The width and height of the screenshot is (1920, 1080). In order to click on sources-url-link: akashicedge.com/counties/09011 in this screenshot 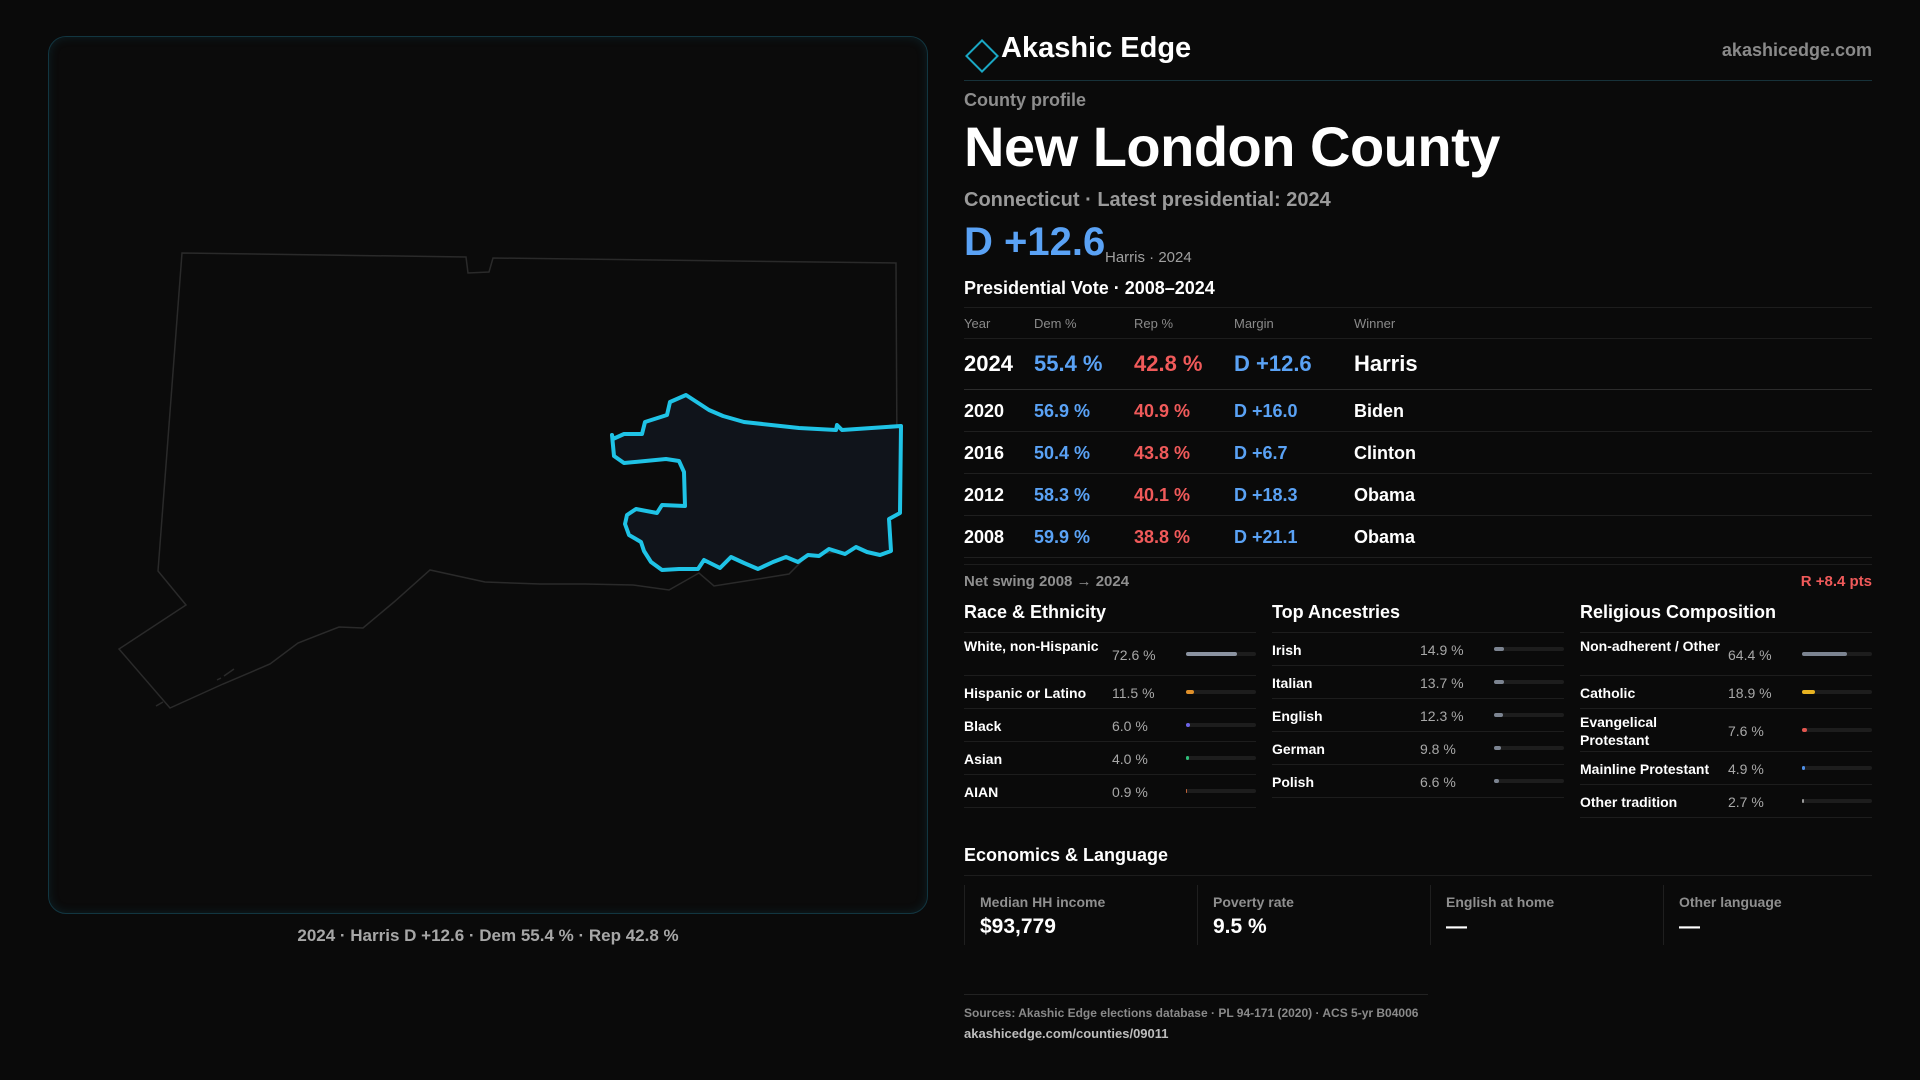, I will do `click(1066, 1033)`.